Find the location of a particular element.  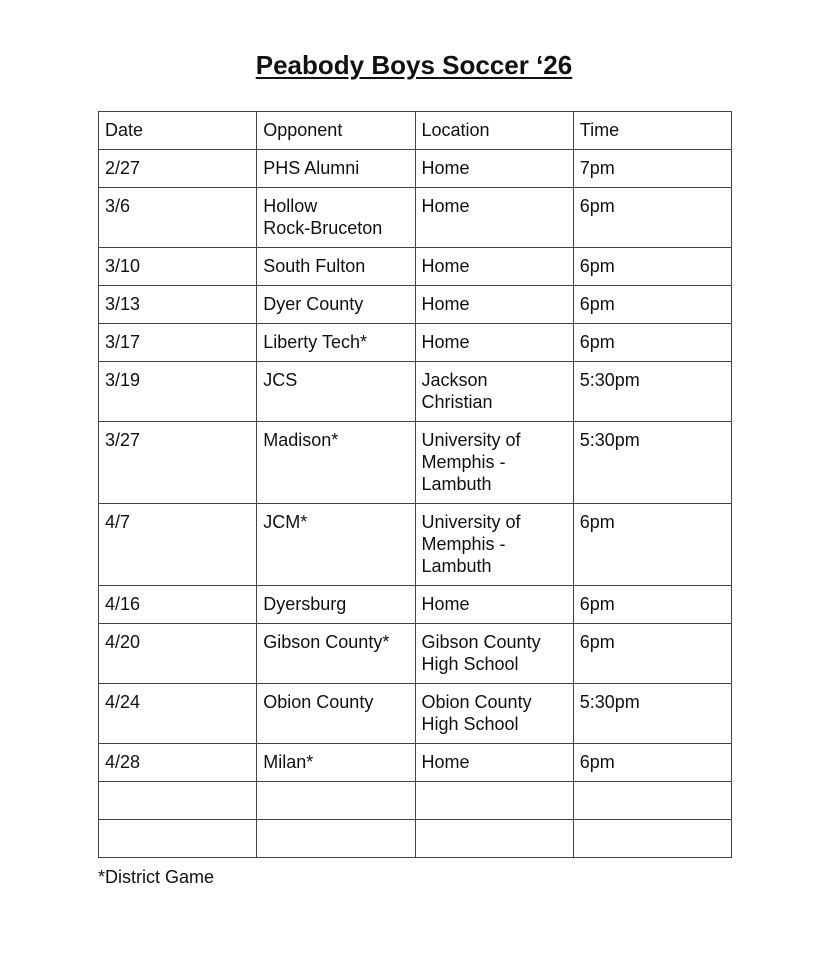

table-row: 2/27 PHS Alumni Home 7pm is located at coordinates (415, 168).